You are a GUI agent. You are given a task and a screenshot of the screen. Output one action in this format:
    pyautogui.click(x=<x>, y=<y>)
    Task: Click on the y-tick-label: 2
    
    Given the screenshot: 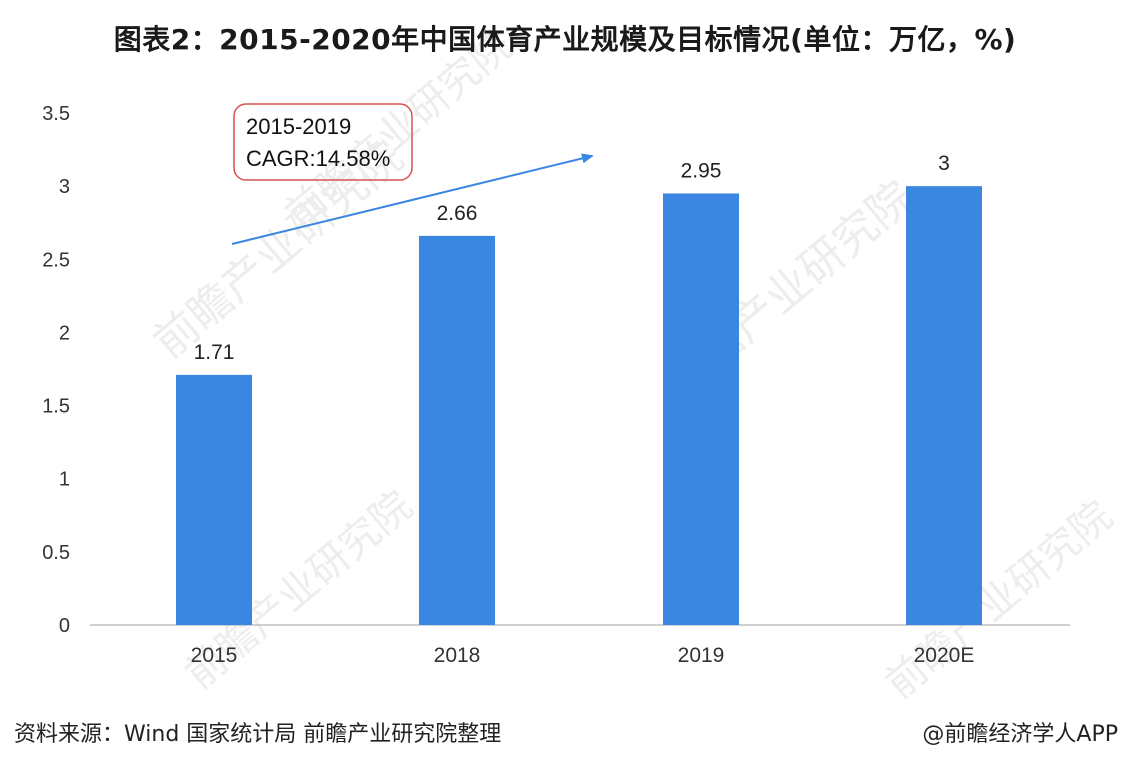 What is the action you would take?
    pyautogui.click(x=64, y=333)
    